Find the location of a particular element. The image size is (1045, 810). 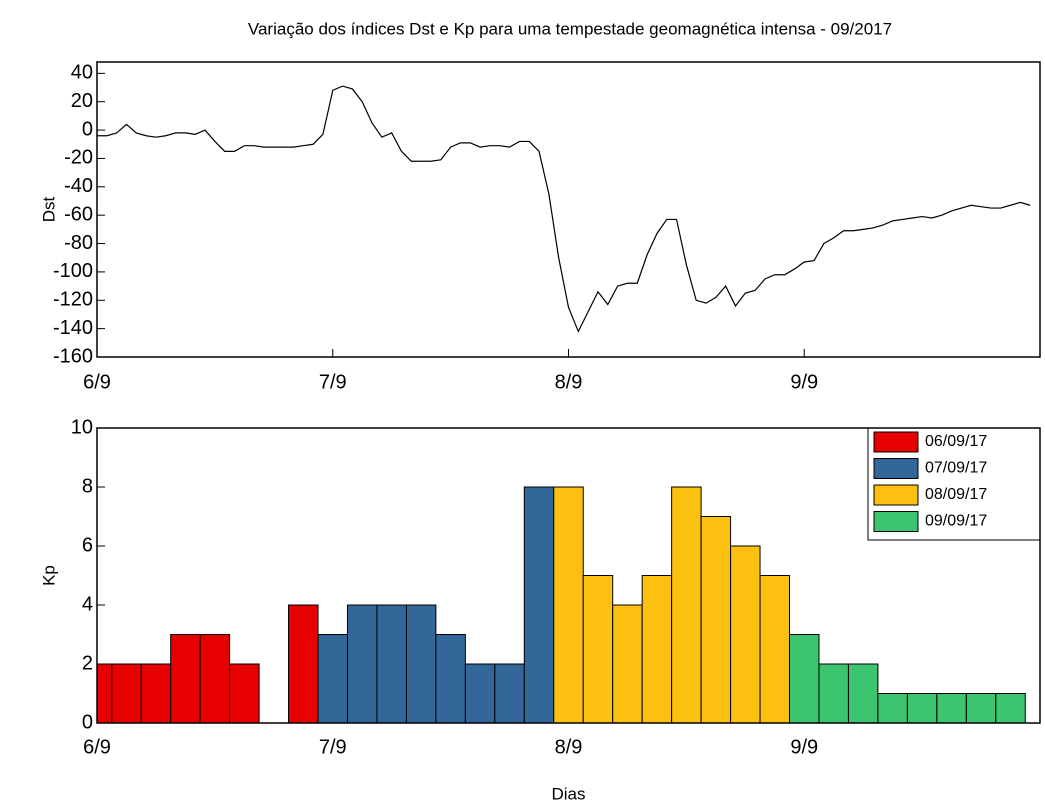

y-tick-label: 2 is located at coordinates (87, 663).